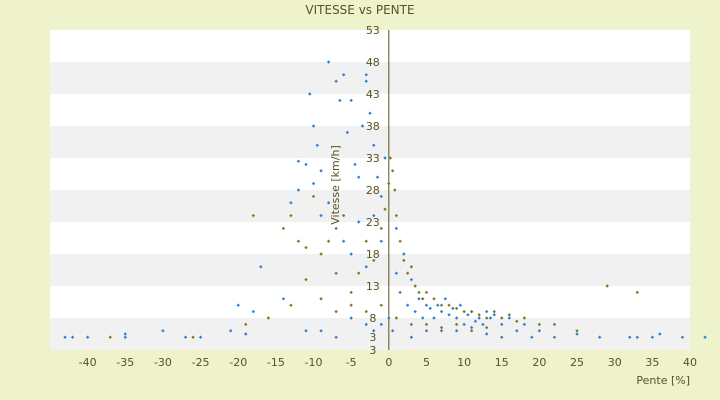 This screenshot has width=720, height=400. What do you see at coordinates (373, 30) in the screenshot?
I see `y-tick-label: 53` at bounding box center [373, 30].